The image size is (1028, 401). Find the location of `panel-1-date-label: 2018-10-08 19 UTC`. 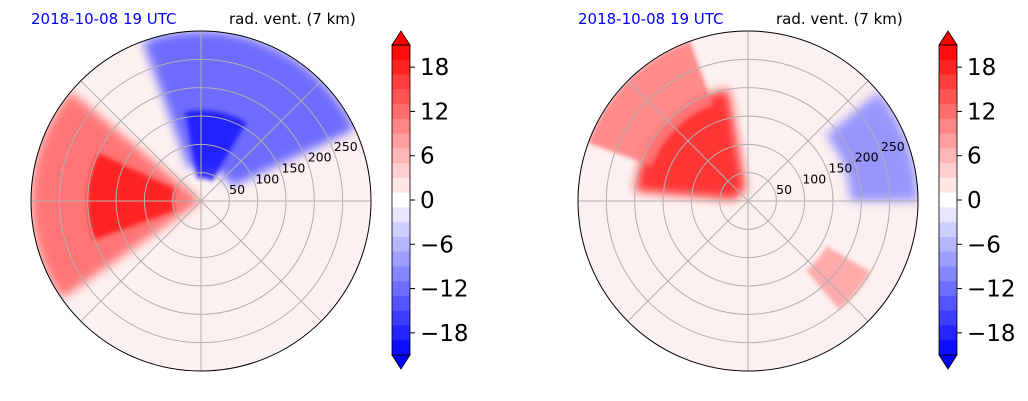

panel-1-date-label: 2018-10-08 19 UTC is located at coordinates (104, 19).